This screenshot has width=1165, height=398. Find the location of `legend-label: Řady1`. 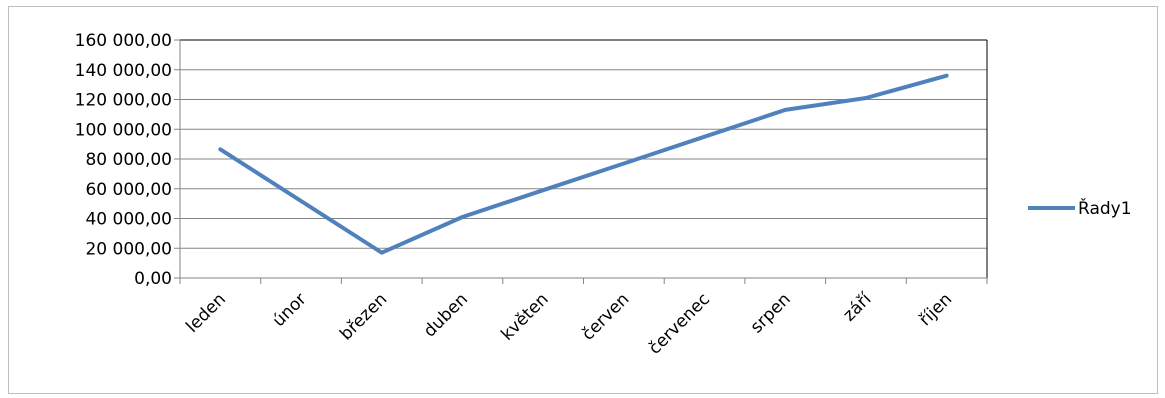

legend-label: Řady1 is located at coordinates (1105, 208).